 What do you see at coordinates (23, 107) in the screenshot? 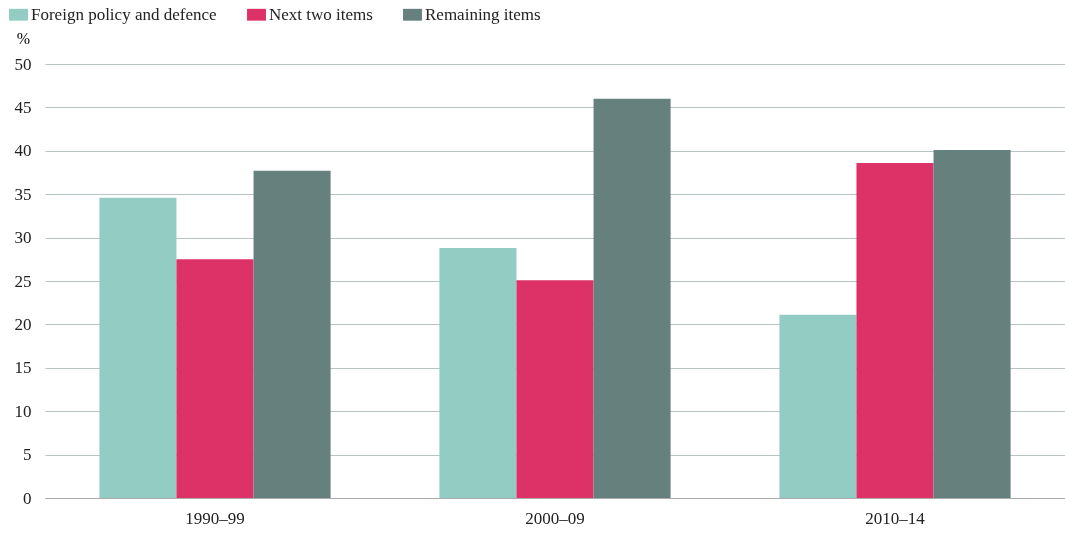
I see `y-tick-label: 45` at bounding box center [23, 107].